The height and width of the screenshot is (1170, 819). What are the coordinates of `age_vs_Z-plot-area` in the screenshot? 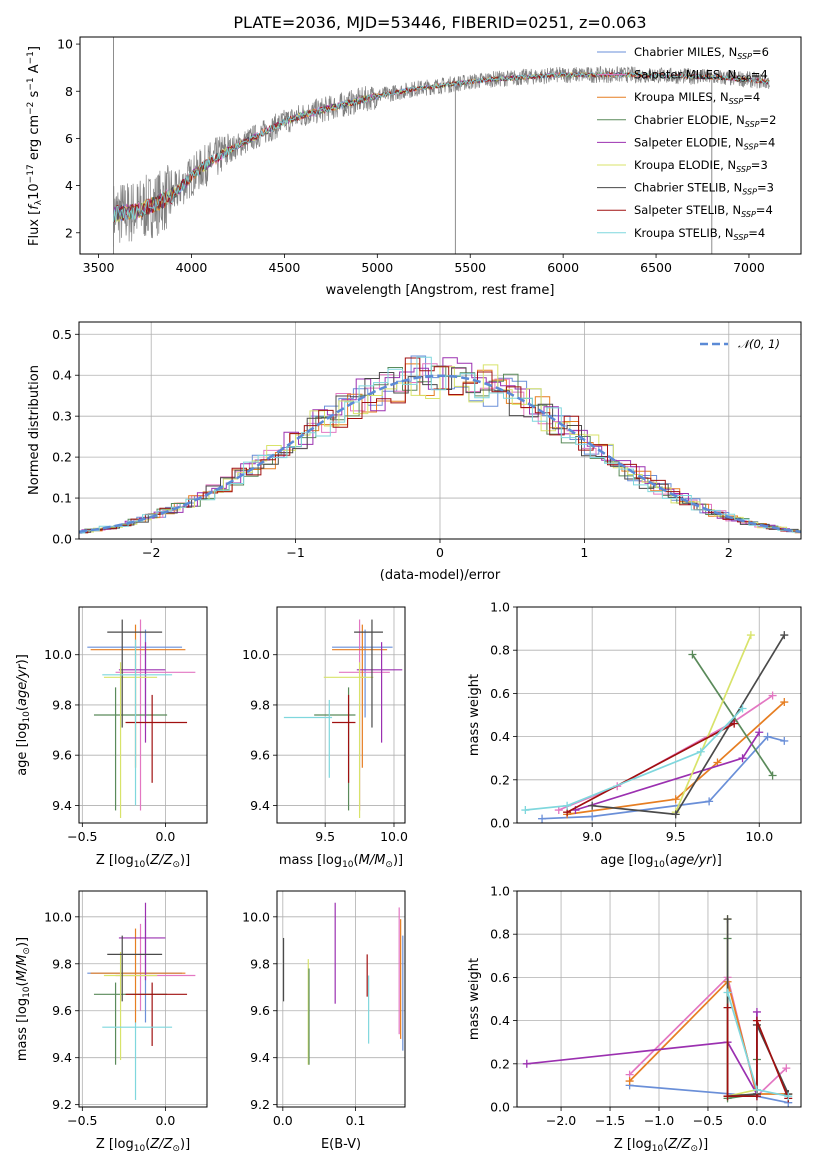 It's located at (141, 718).